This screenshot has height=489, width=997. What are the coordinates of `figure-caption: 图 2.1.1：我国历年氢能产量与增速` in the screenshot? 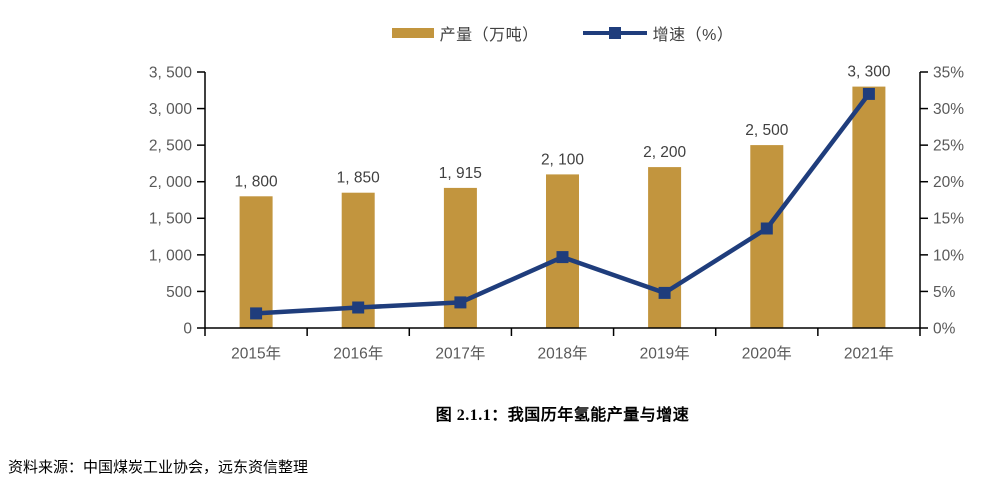 It's located at (562, 415).